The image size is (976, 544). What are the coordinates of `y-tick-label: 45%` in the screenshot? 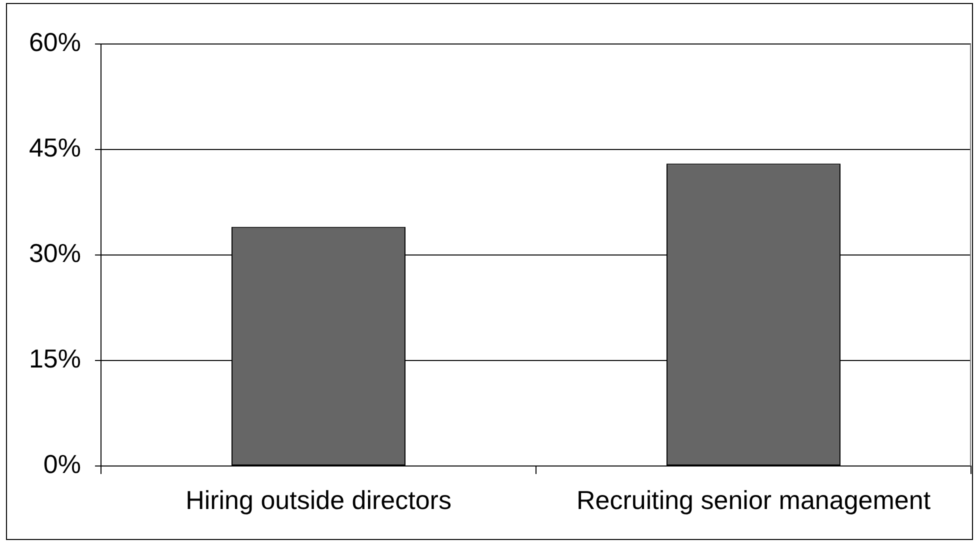 It's located at (54, 147).